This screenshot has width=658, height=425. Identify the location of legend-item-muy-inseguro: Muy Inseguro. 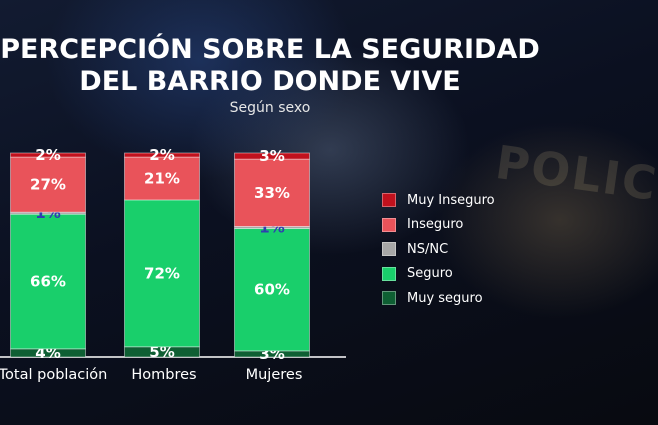
(438, 200).